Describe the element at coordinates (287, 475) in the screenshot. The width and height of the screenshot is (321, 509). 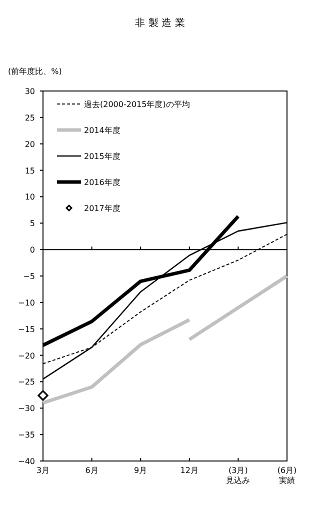
I see `x-tick-label: (6月) 実績` at that location.